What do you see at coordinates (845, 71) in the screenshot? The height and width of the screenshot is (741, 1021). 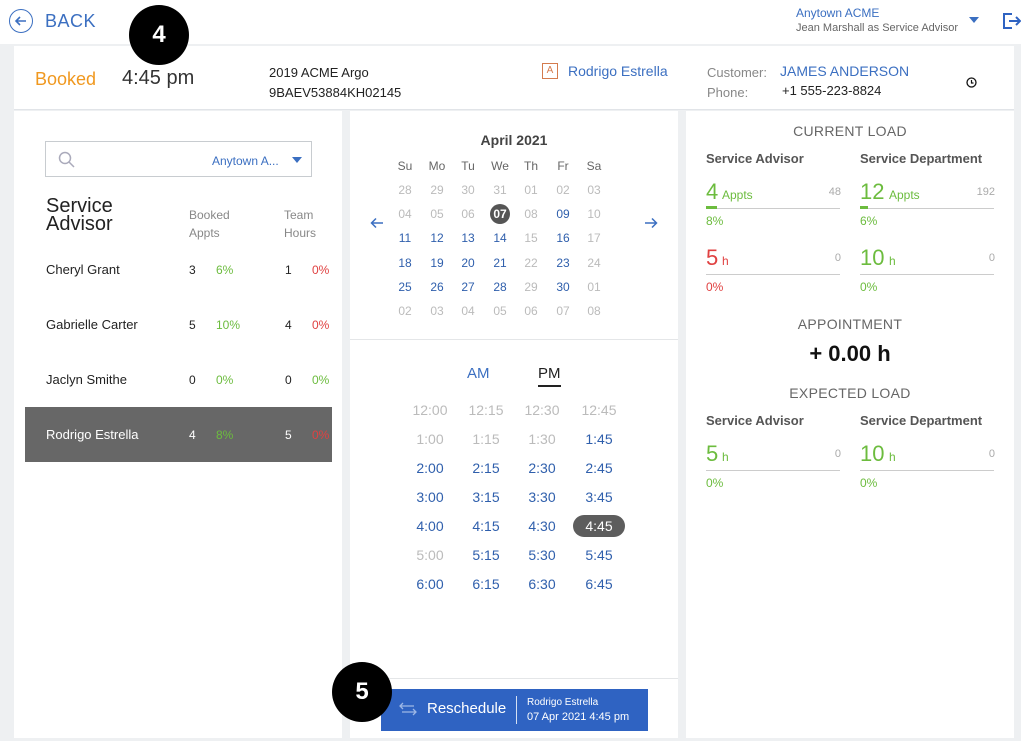 I see `customer-name: JAMES ANDERSON` at bounding box center [845, 71].